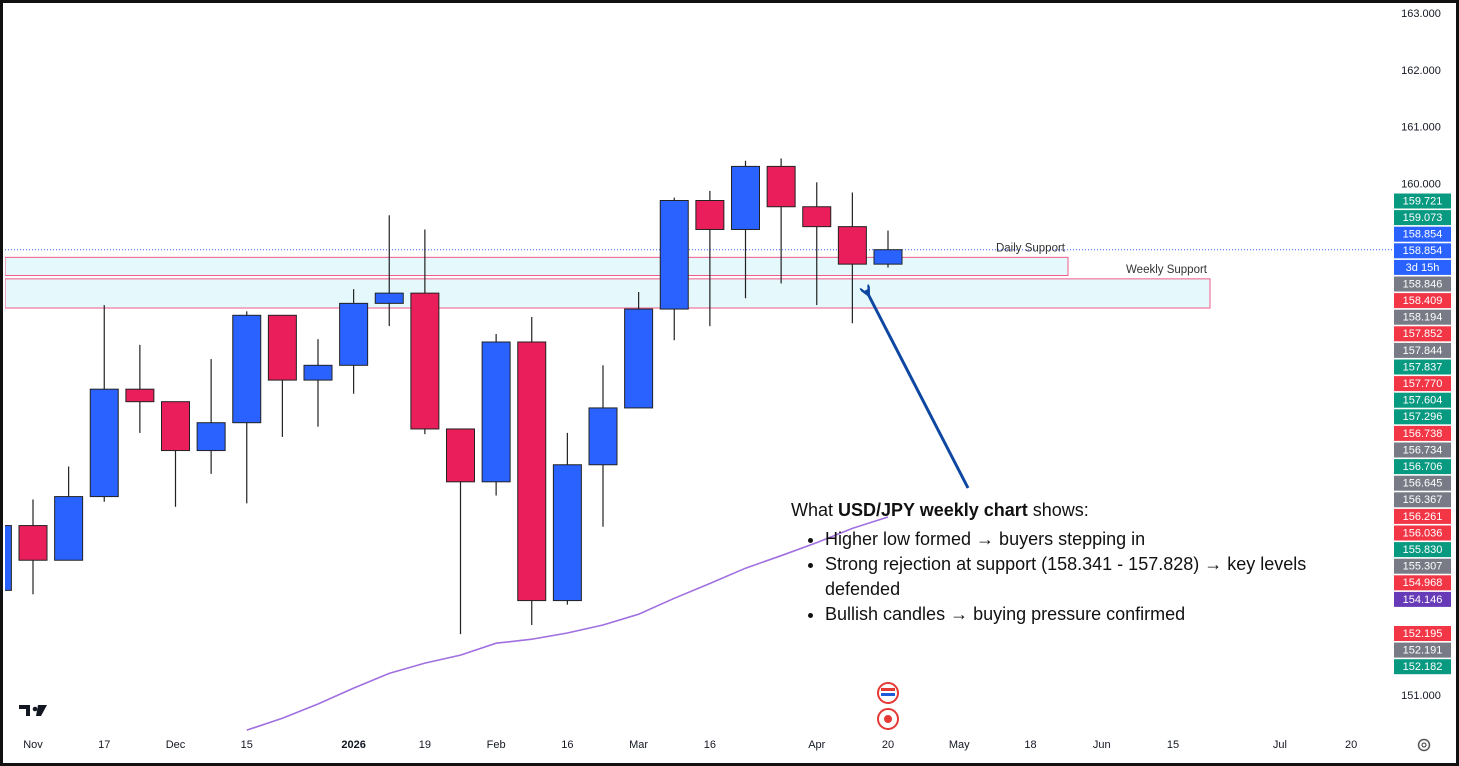 This screenshot has width=1459, height=766. What do you see at coordinates (816, 745) in the screenshot?
I see `x-tick-label: Apr` at bounding box center [816, 745].